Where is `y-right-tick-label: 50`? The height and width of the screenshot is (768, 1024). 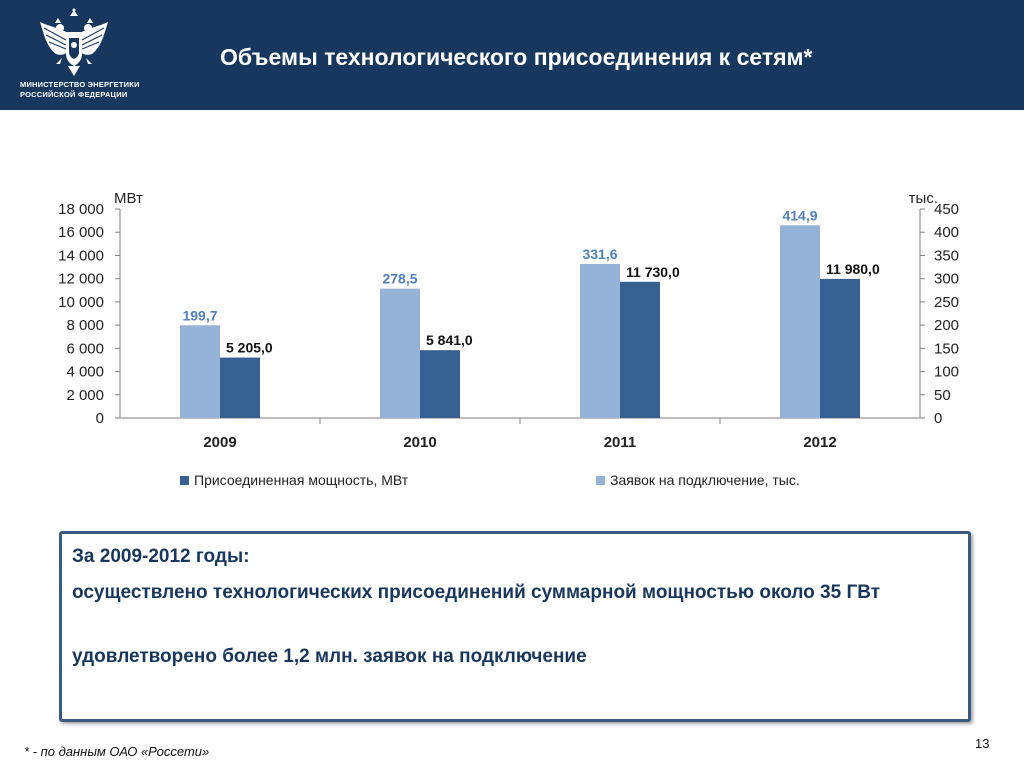 y-right-tick-label: 50 is located at coordinates (942, 395).